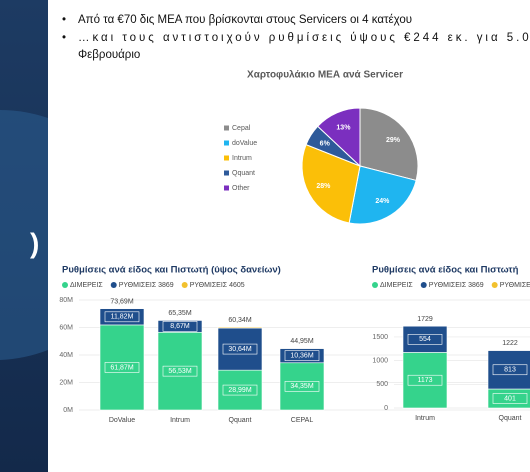 The image size is (530, 472). I want to click on x-tick-label: DoValue, so click(122, 420).